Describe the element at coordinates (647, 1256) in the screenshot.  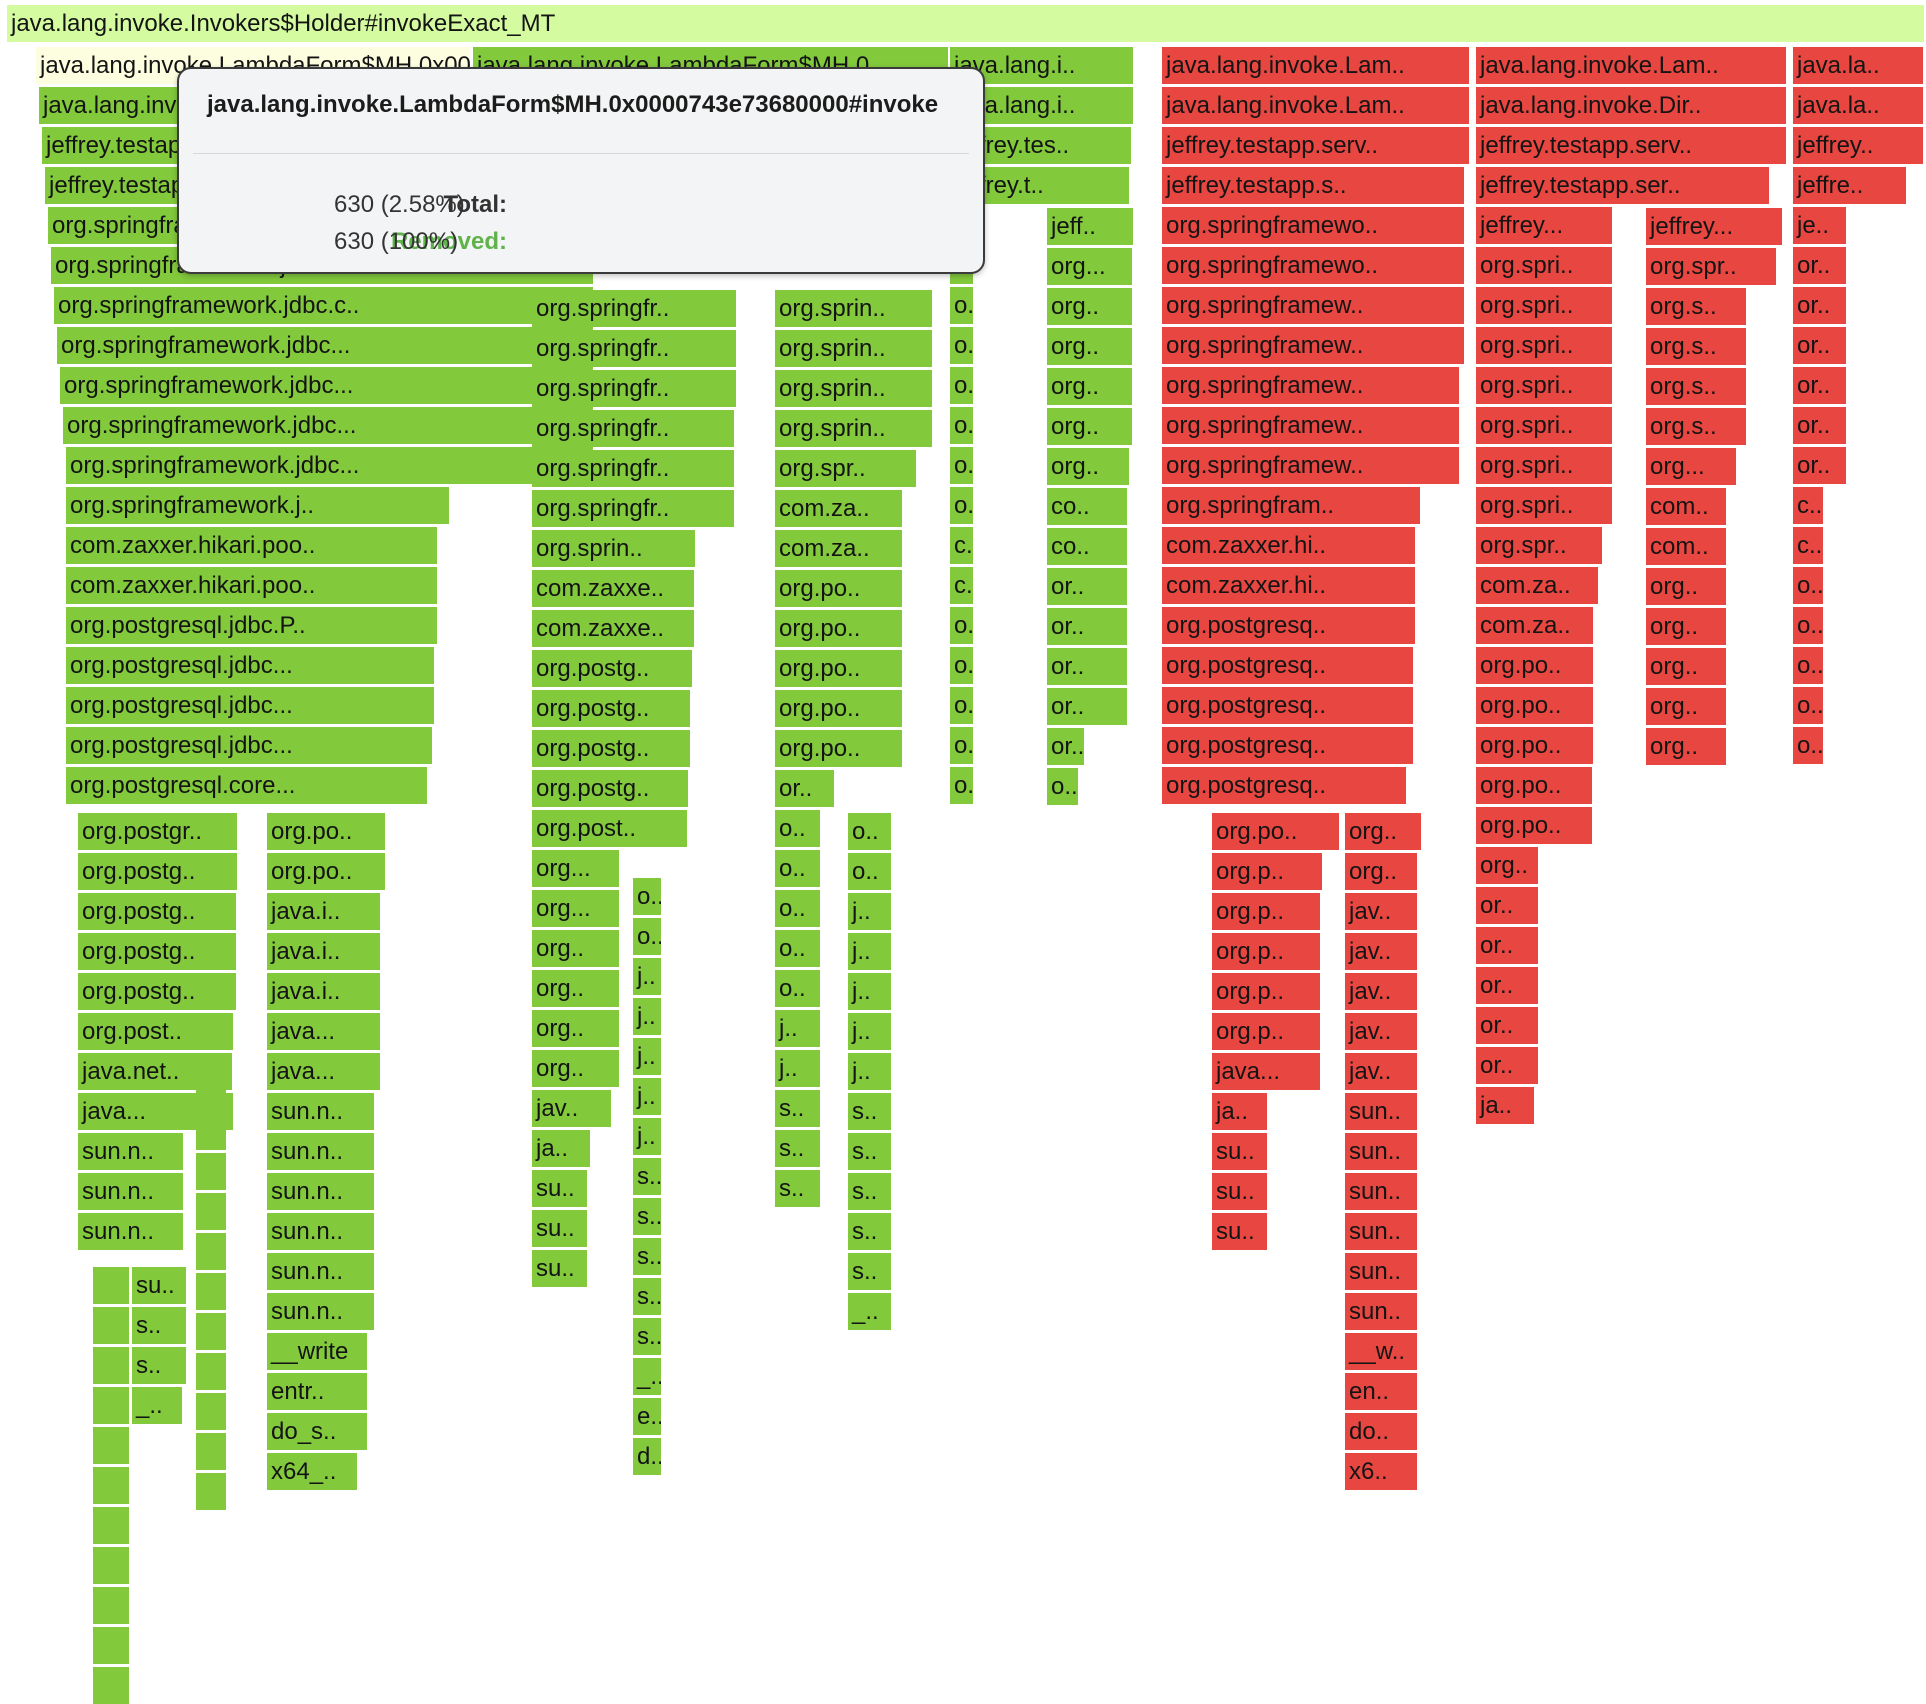
I see `frame-8-9: s..` at that location.